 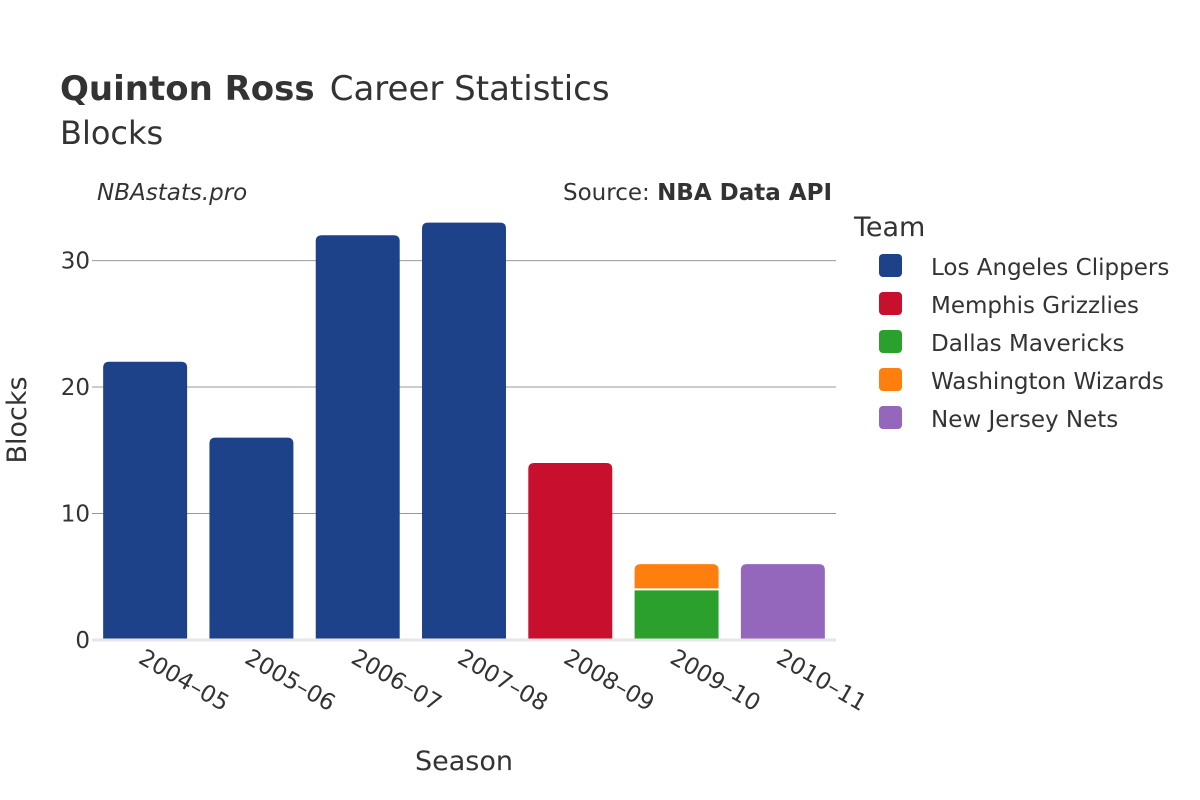 What do you see at coordinates (187, 89) in the screenshot?
I see `title-player-name: Quinton Ross` at bounding box center [187, 89].